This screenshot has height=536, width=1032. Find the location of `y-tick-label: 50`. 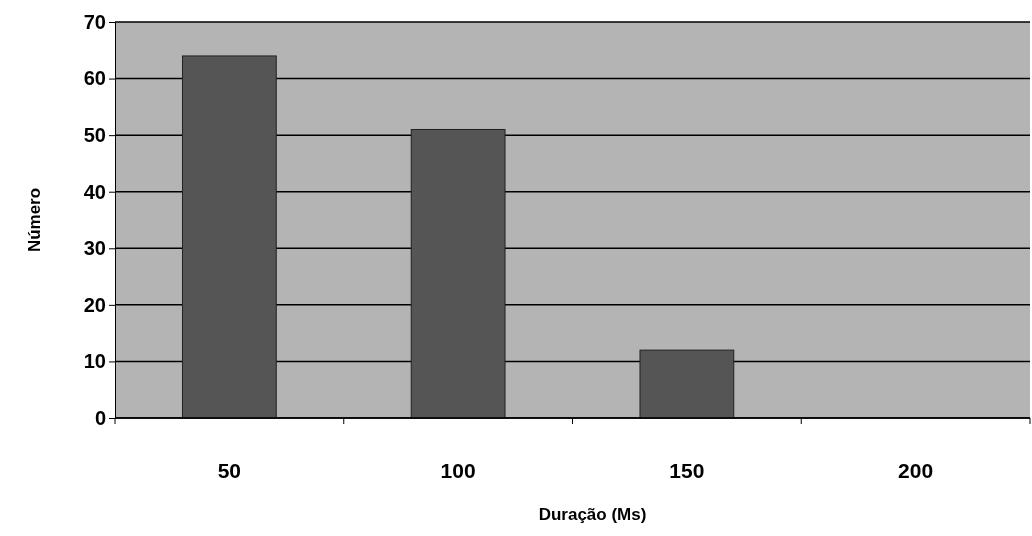

y-tick-label: 50 is located at coordinates (94, 135).